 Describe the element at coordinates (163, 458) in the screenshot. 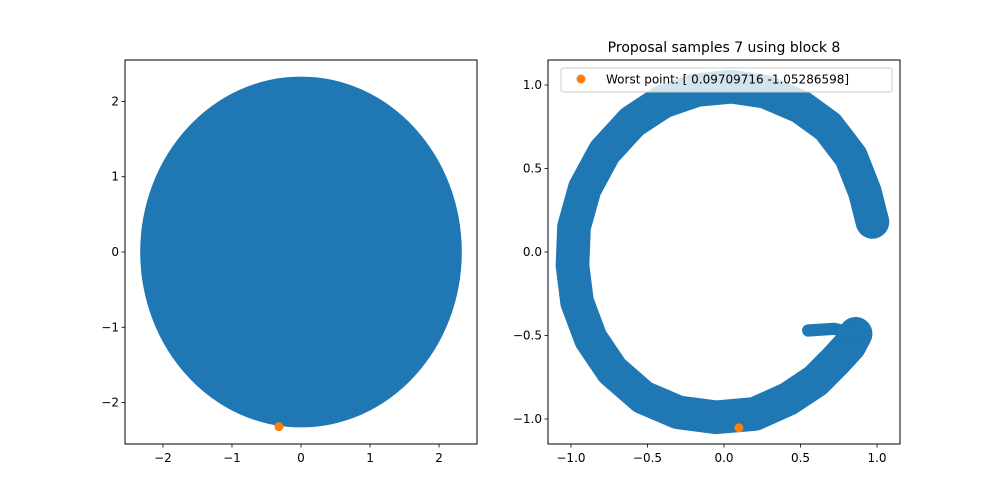

I see `left-x-tick-label: −2` at that location.